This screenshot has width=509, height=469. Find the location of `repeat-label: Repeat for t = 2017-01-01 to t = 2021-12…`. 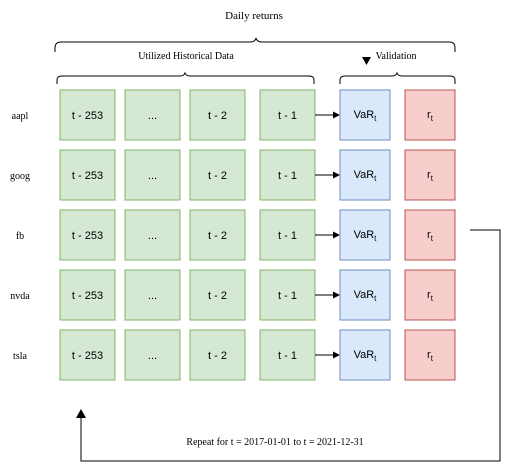

repeat-label: Repeat for t = 2017-01-01 to t = 2021-12… is located at coordinates (274, 442).